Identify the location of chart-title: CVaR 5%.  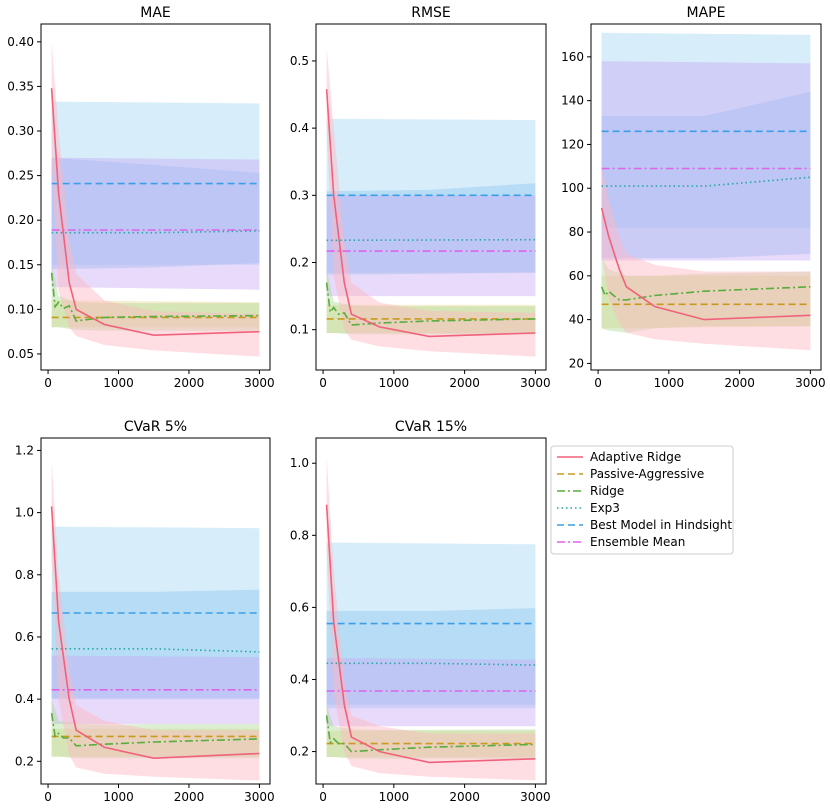
(155, 427).